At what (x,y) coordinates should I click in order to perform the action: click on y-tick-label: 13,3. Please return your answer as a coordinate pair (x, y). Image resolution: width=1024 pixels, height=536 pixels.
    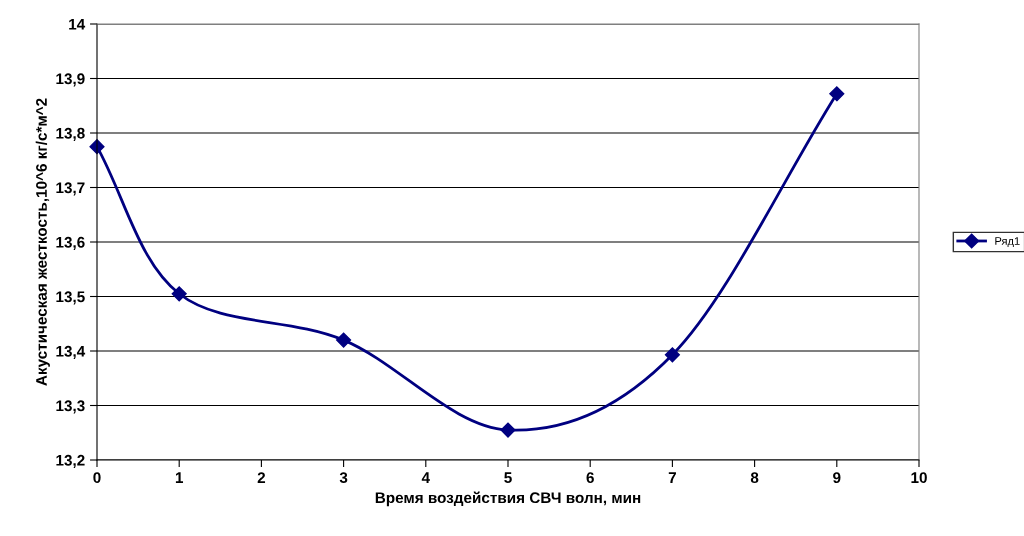
    Looking at the image, I should click on (70, 407).